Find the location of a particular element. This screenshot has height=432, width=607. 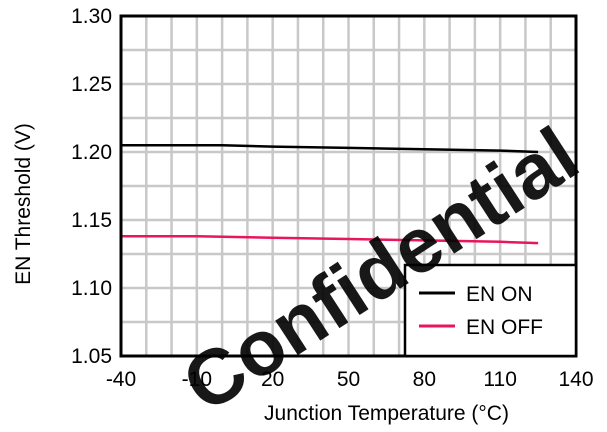

x-tick-label: -10 is located at coordinates (197, 379).